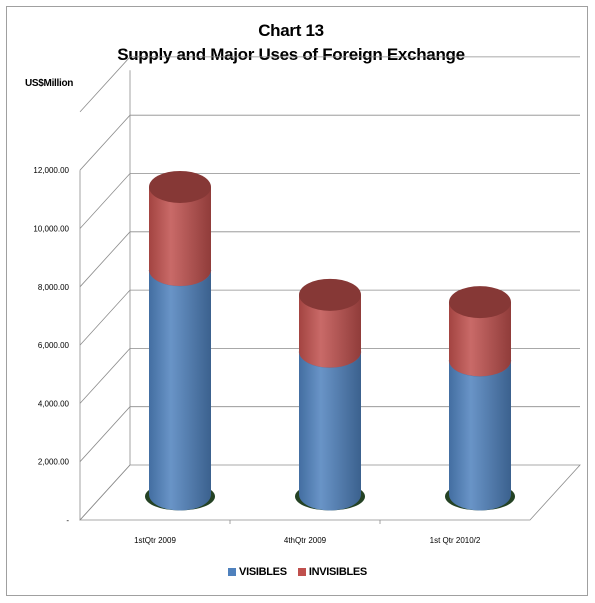 This screenshot has width=595, height=603. I want to click on legend-label-visibles: VISIBLES, so click(263, 572).